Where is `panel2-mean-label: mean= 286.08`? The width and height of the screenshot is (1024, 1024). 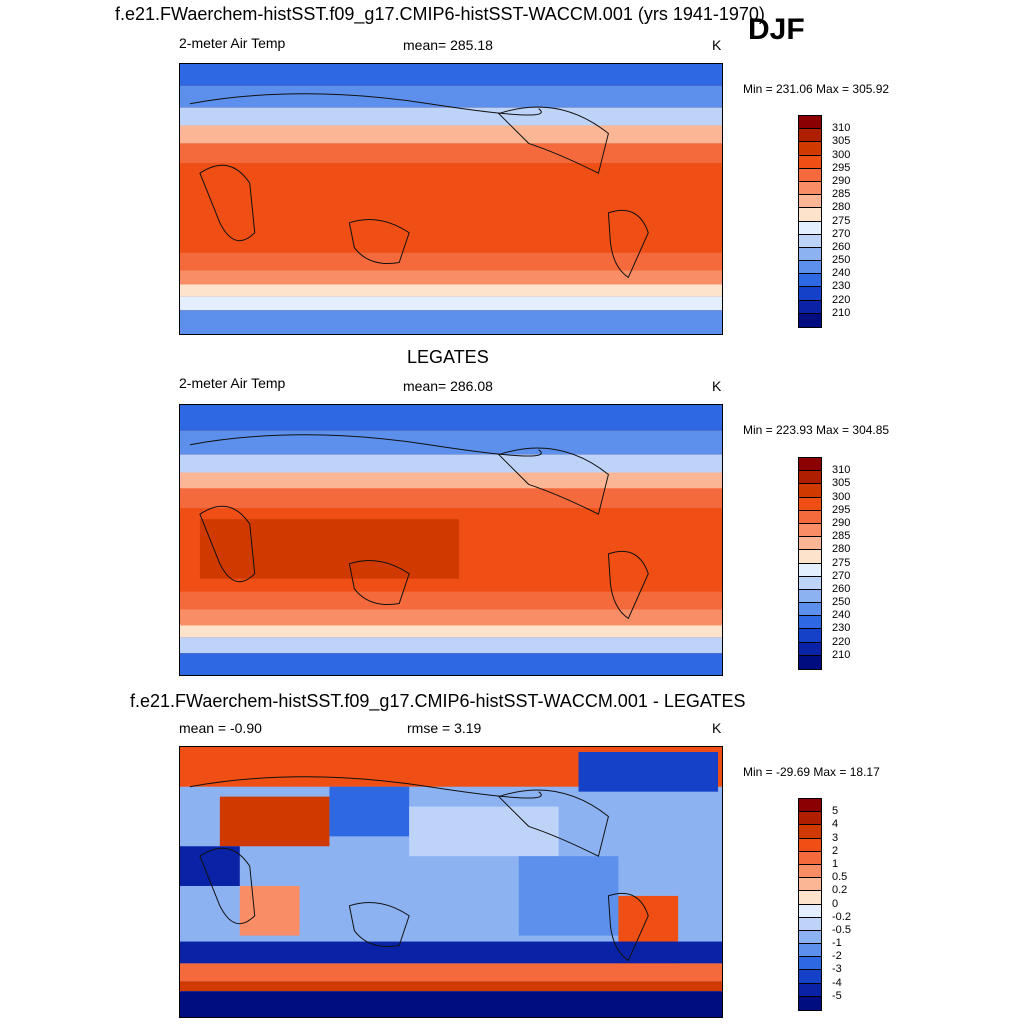 panel2-mean-label: mean= 286.08 is located at coordinates (448, 386).